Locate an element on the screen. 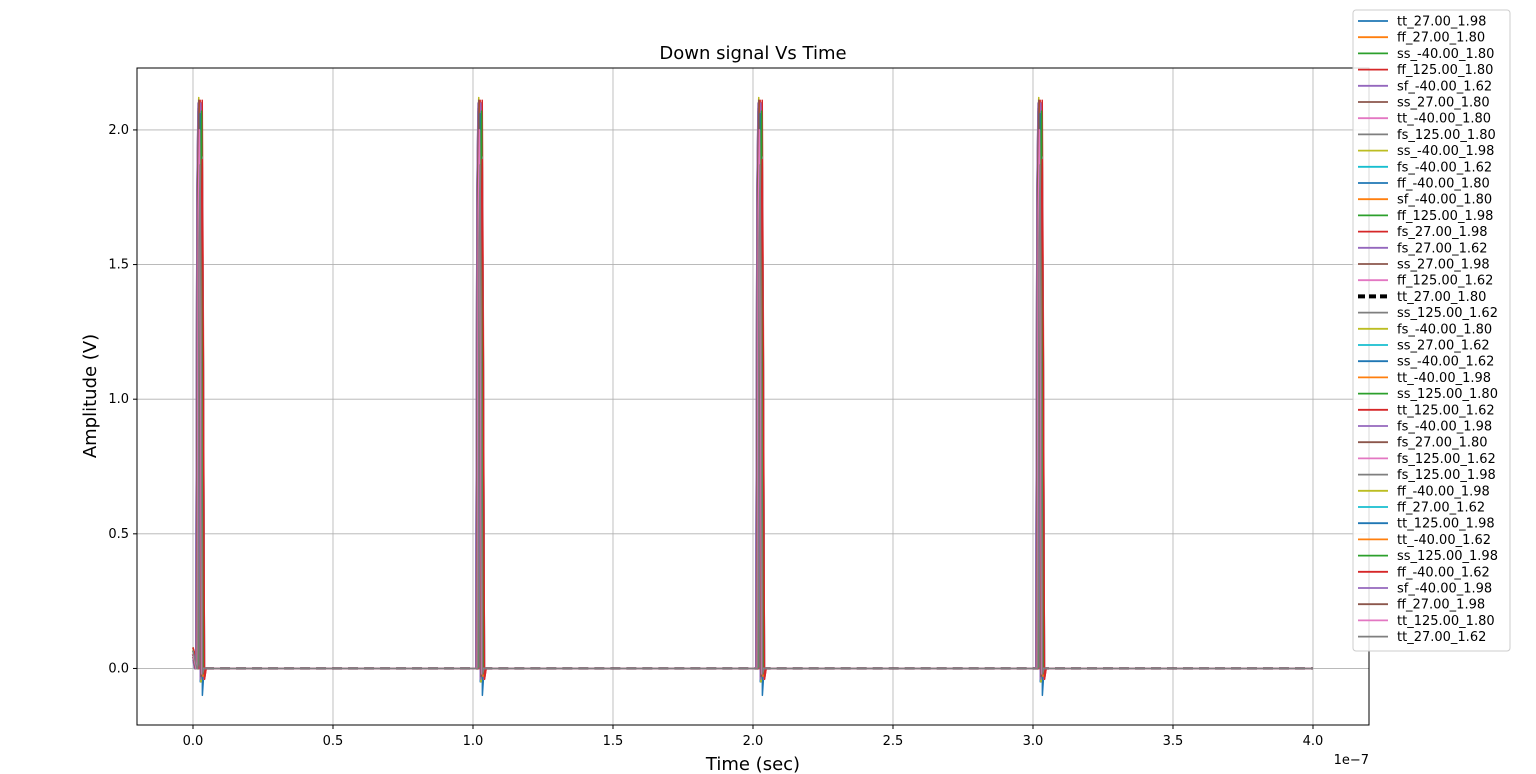 This screenshot has width=1536, height=774. legend-label: ff_27.00_1.80 is located at coordinates (1441, 38).